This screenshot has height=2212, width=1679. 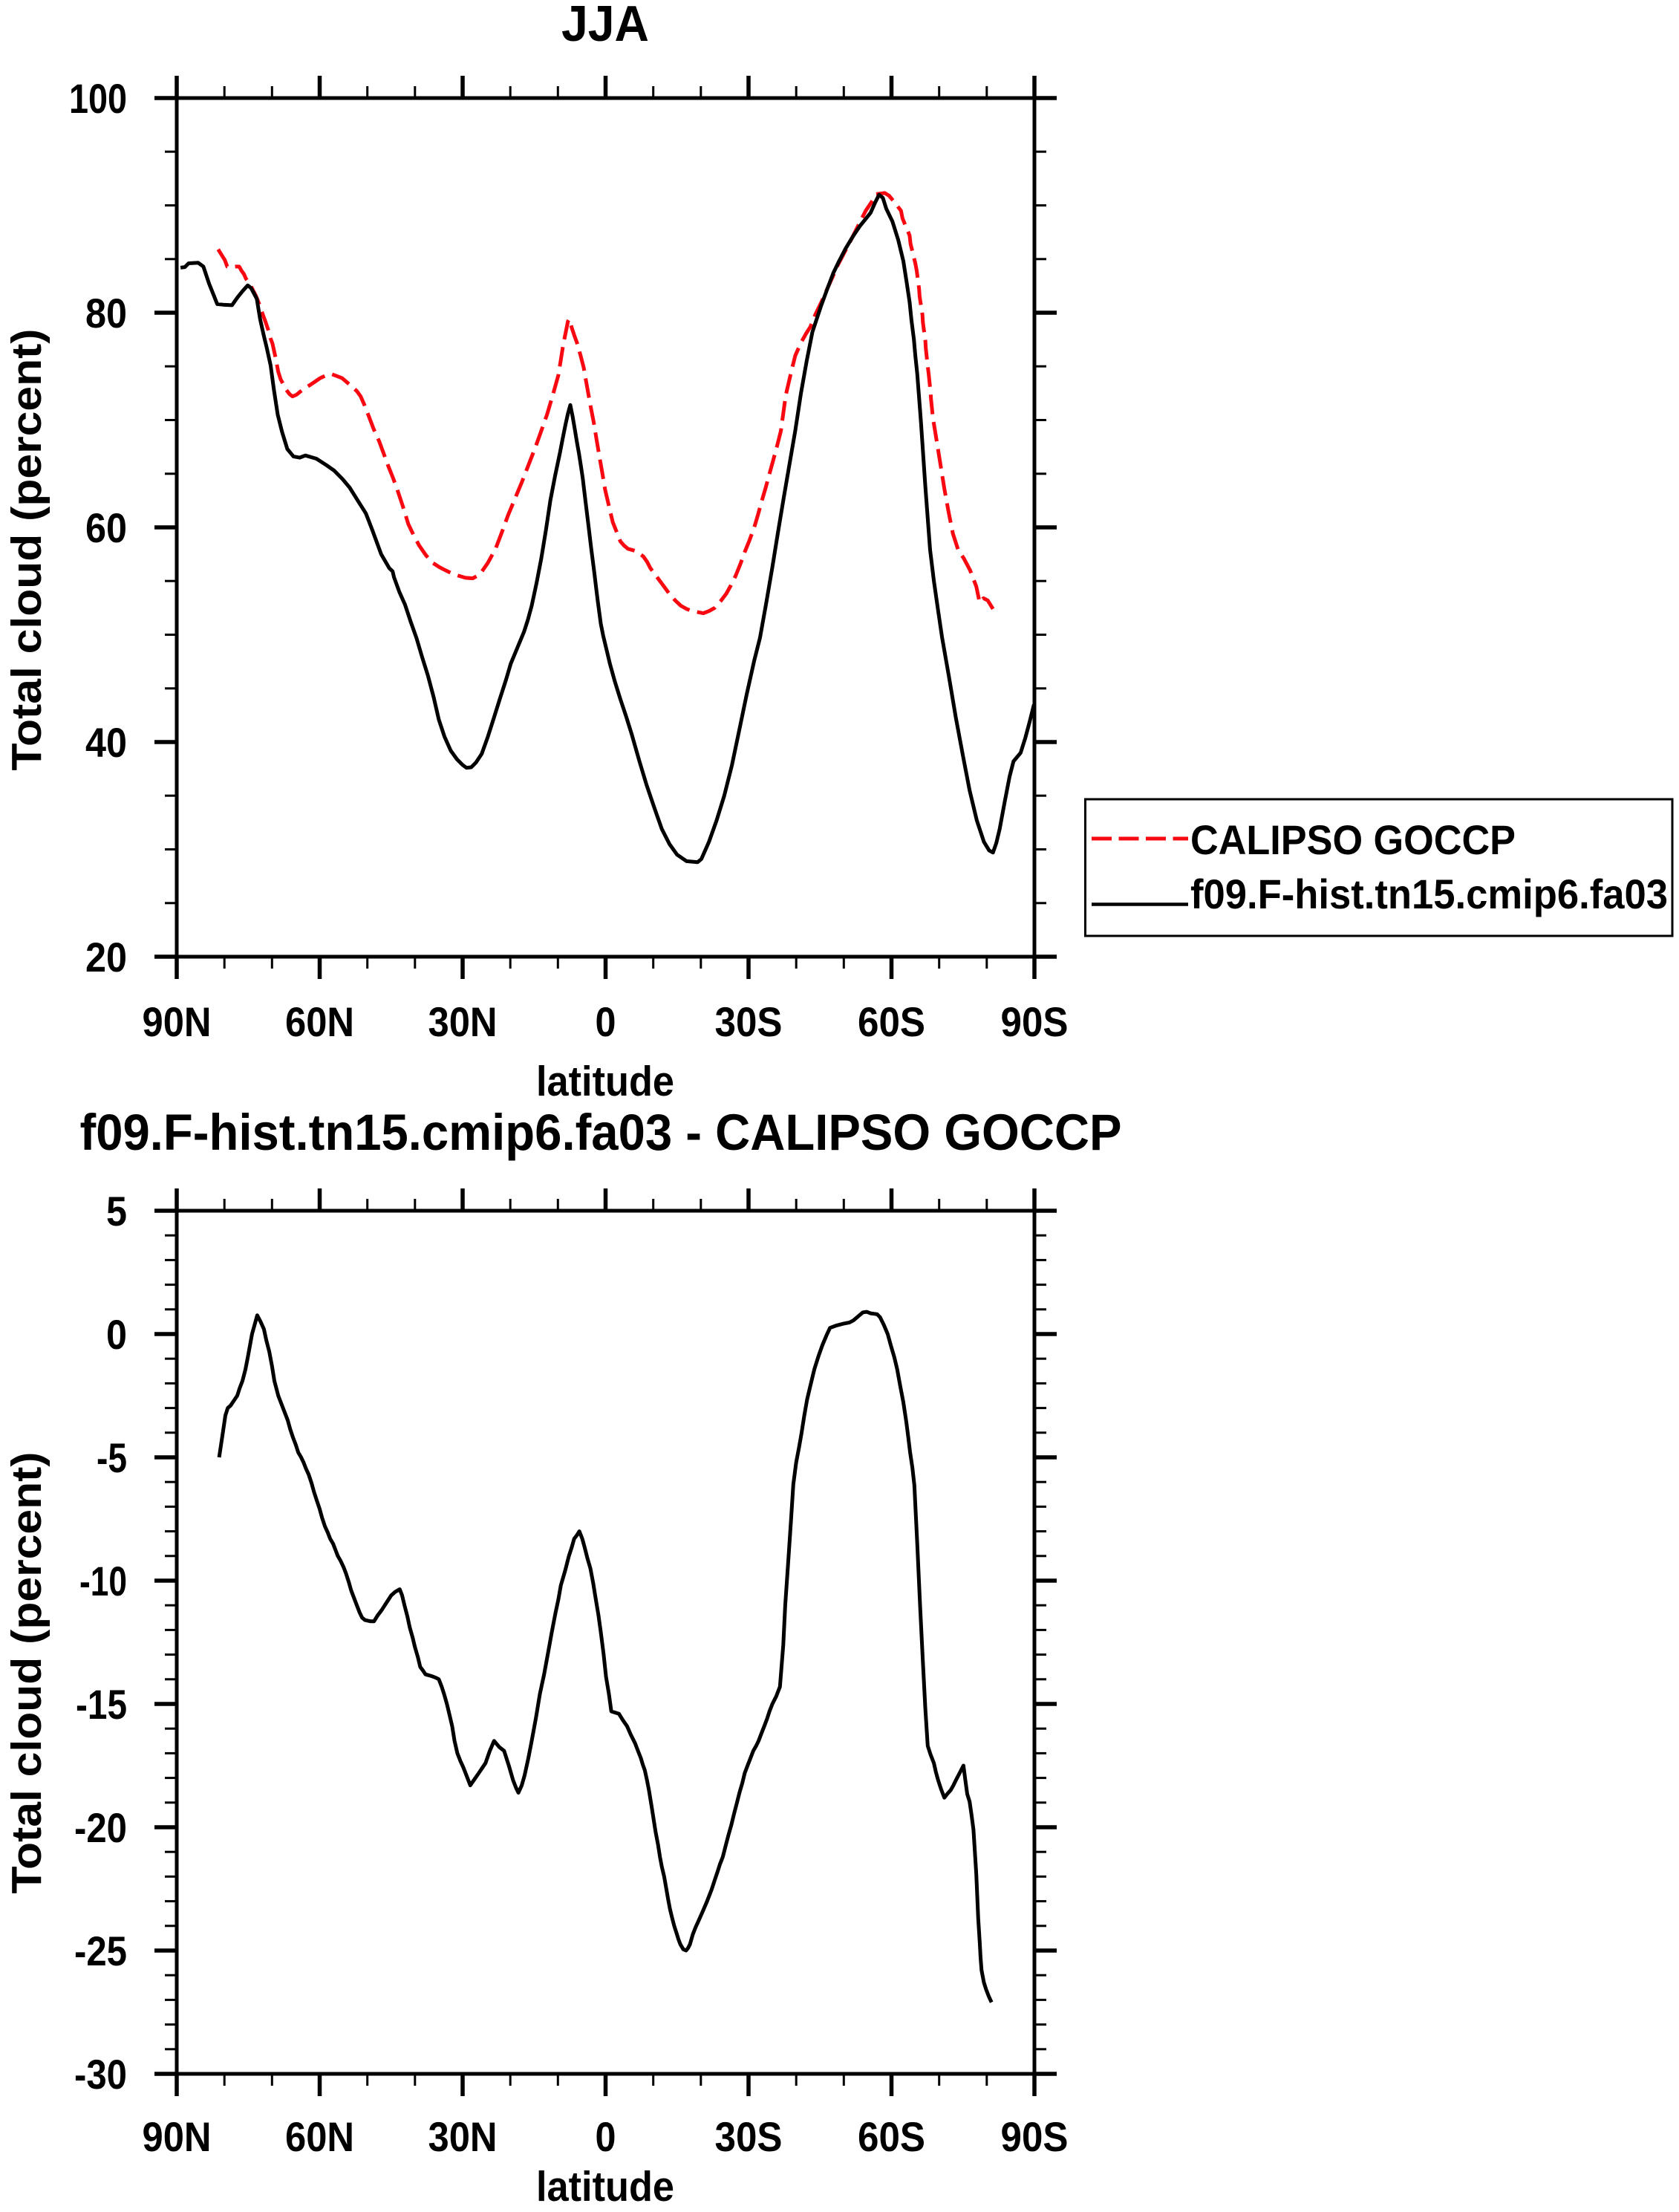 I want to click on svg-text: 20, so click(x=106, y=957).